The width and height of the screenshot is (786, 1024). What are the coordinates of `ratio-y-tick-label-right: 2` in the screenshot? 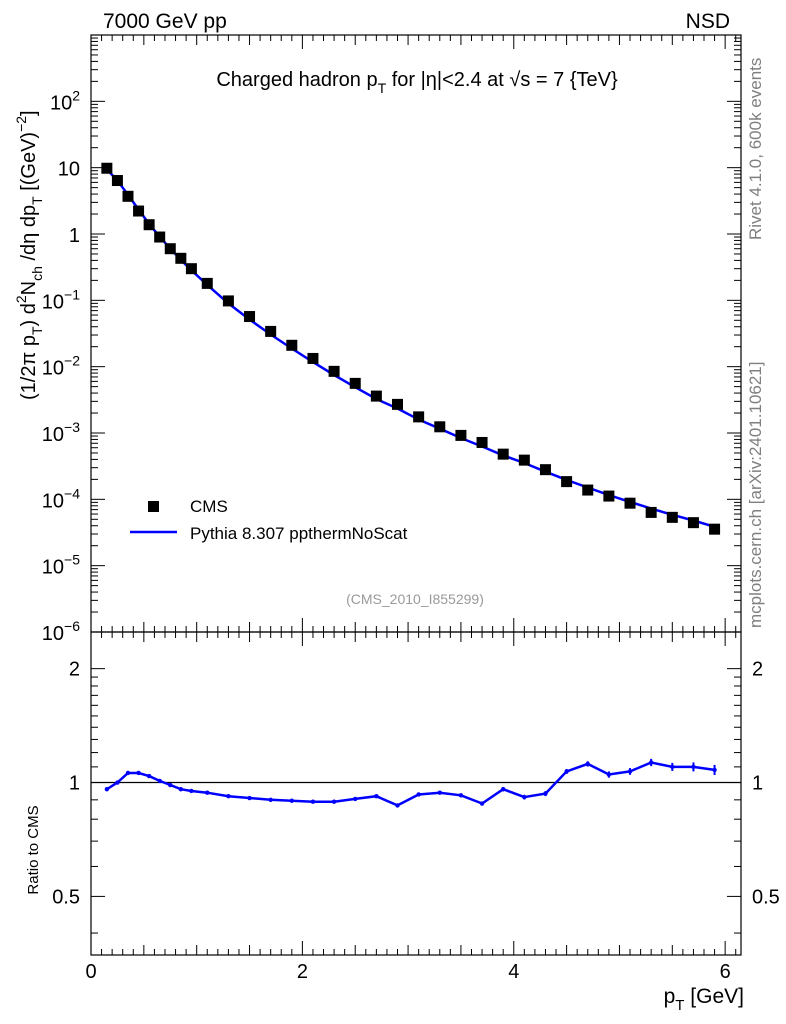 It's located at (757, 670).